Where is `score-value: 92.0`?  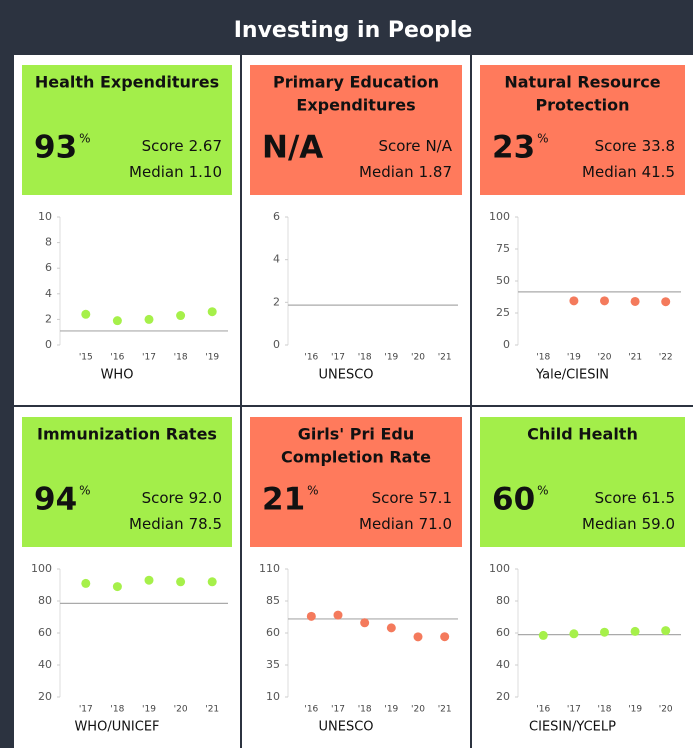
score-value: 92.0 is located at coordinates (205, 498).